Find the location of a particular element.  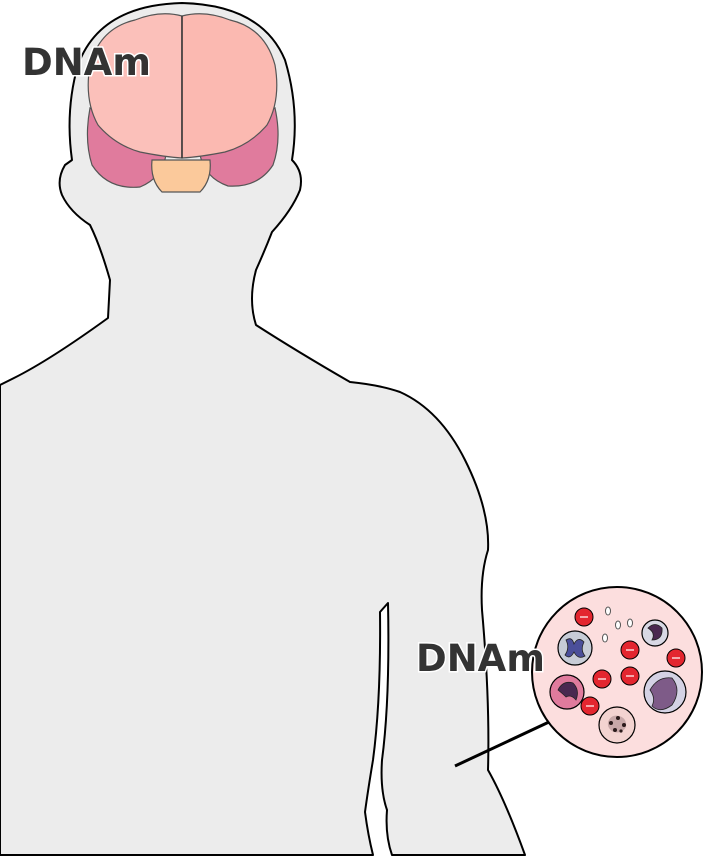

platelets is located at coordinates (617, 624).